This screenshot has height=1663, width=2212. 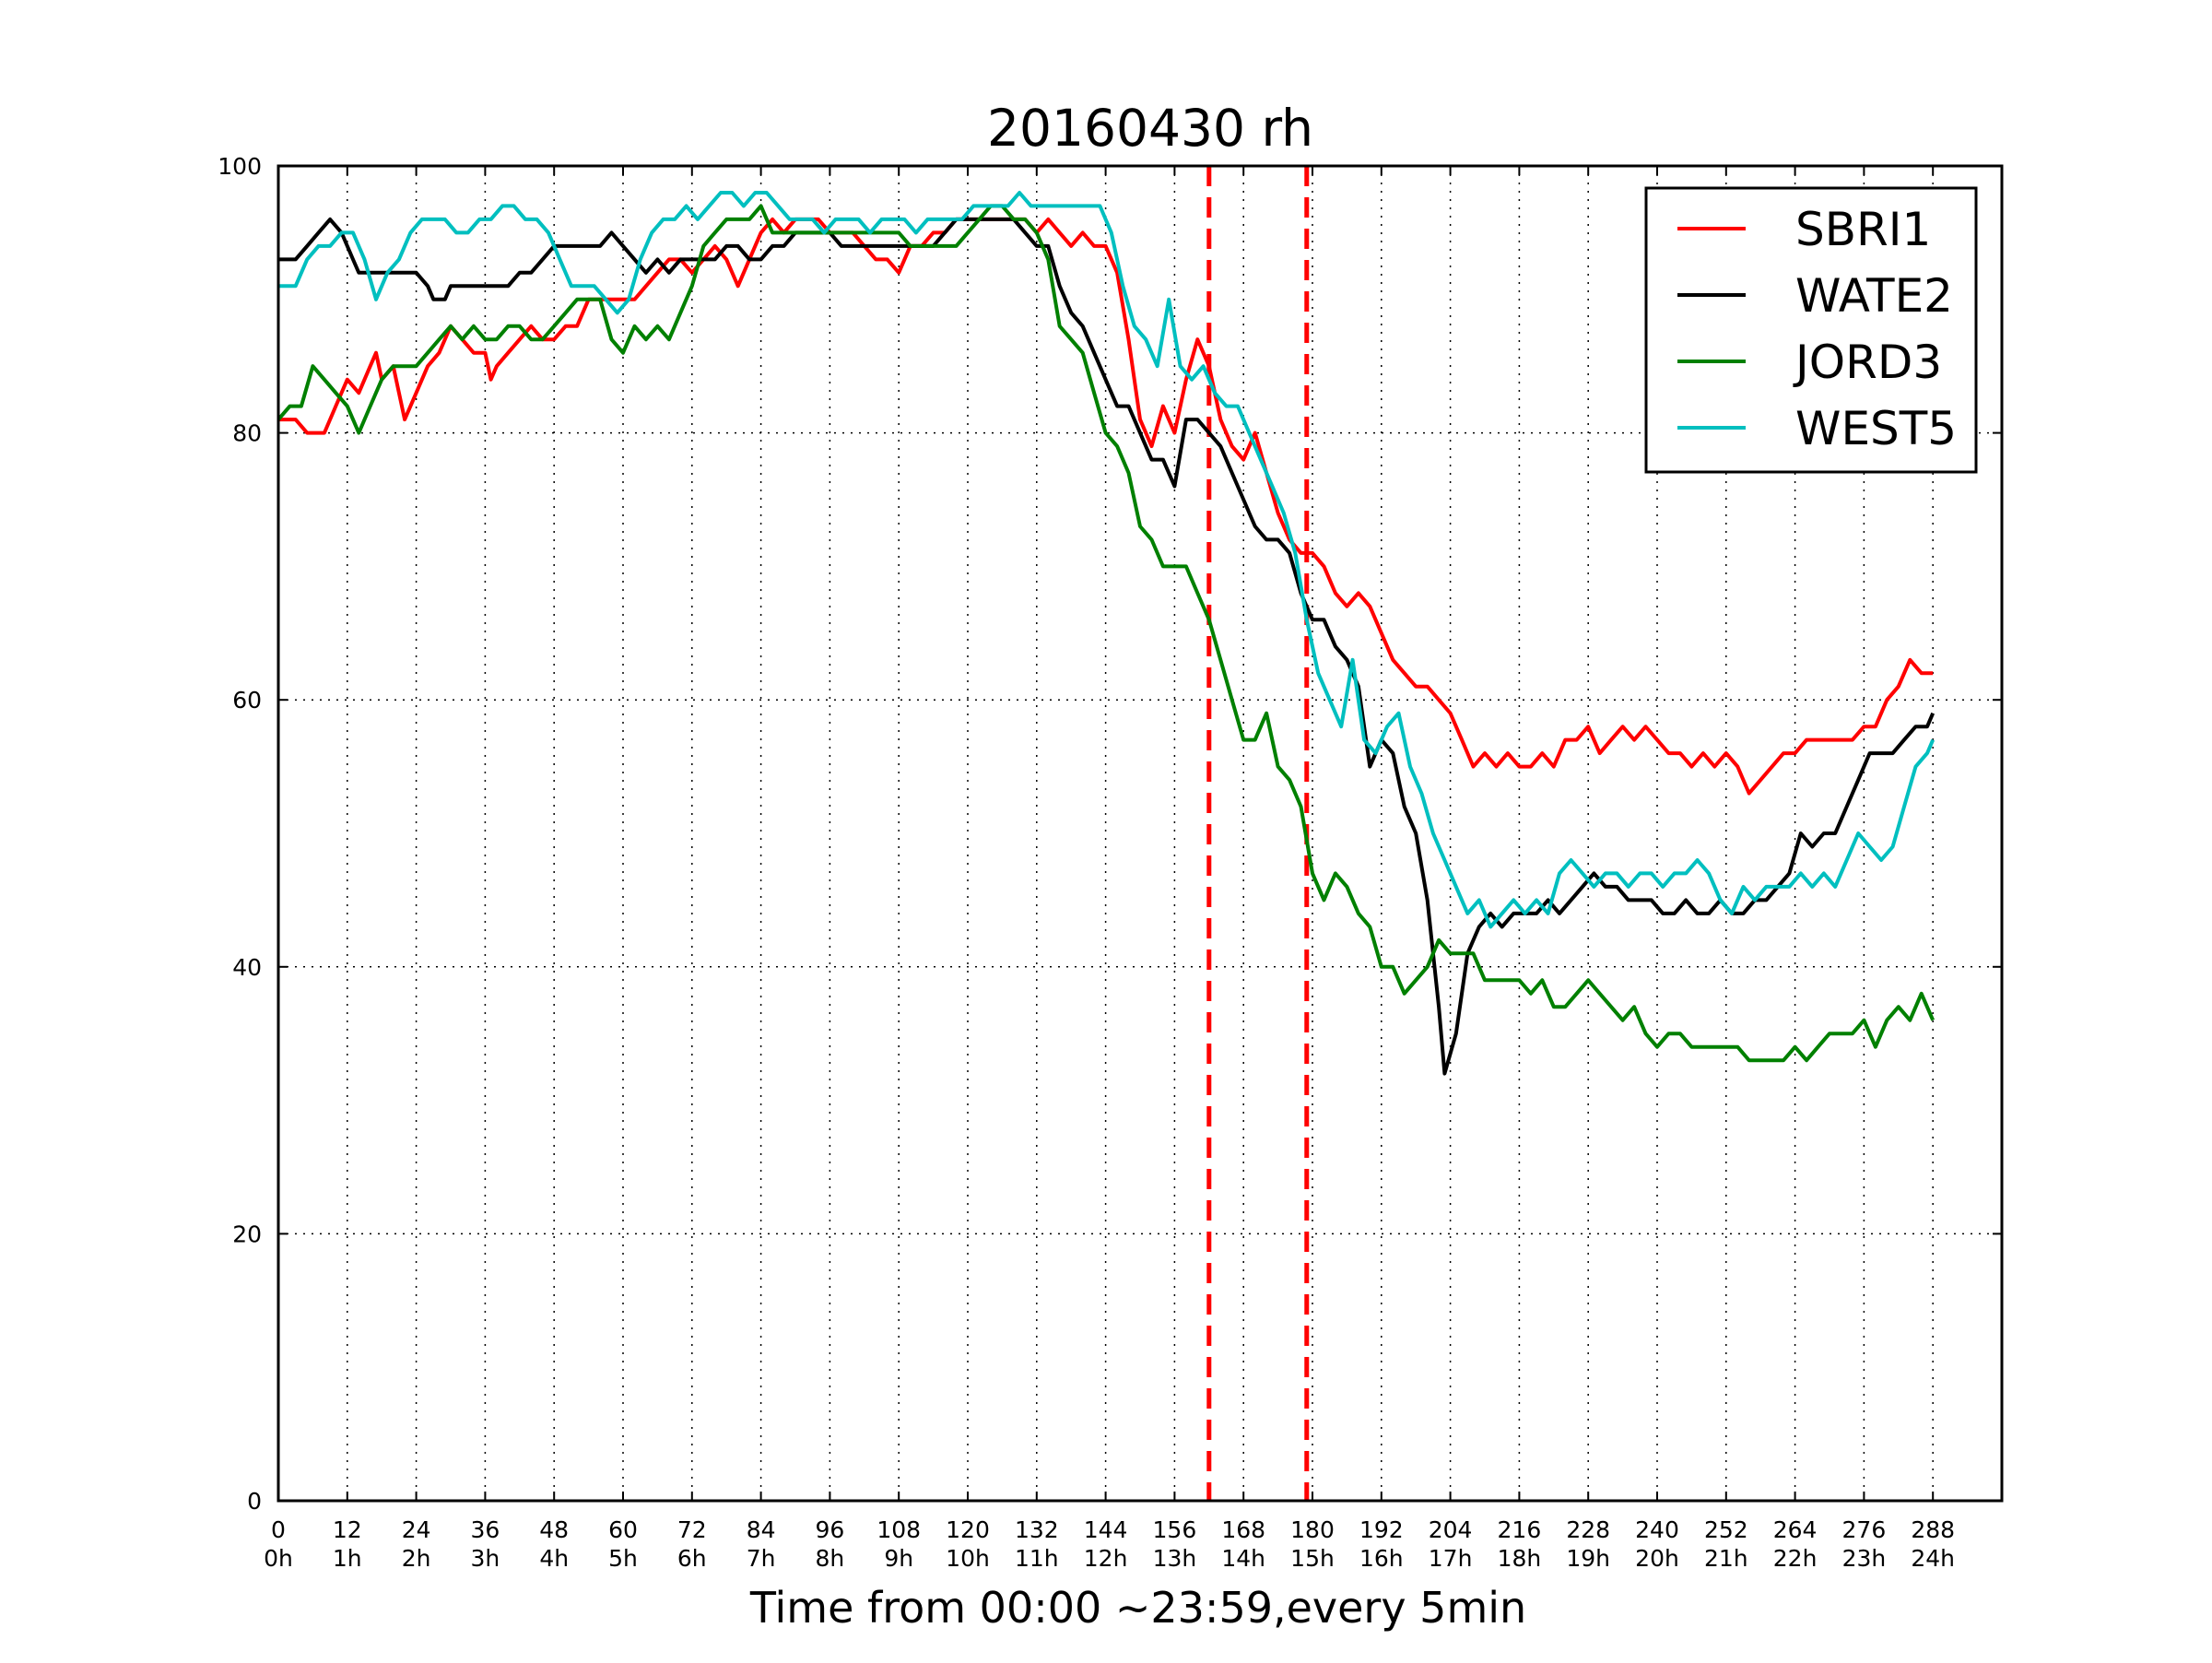 What do you see at coordinates (1243, 1529) in the screenshot?
I see `x-tick-label: 168` at bounding box center [1243, 1529].